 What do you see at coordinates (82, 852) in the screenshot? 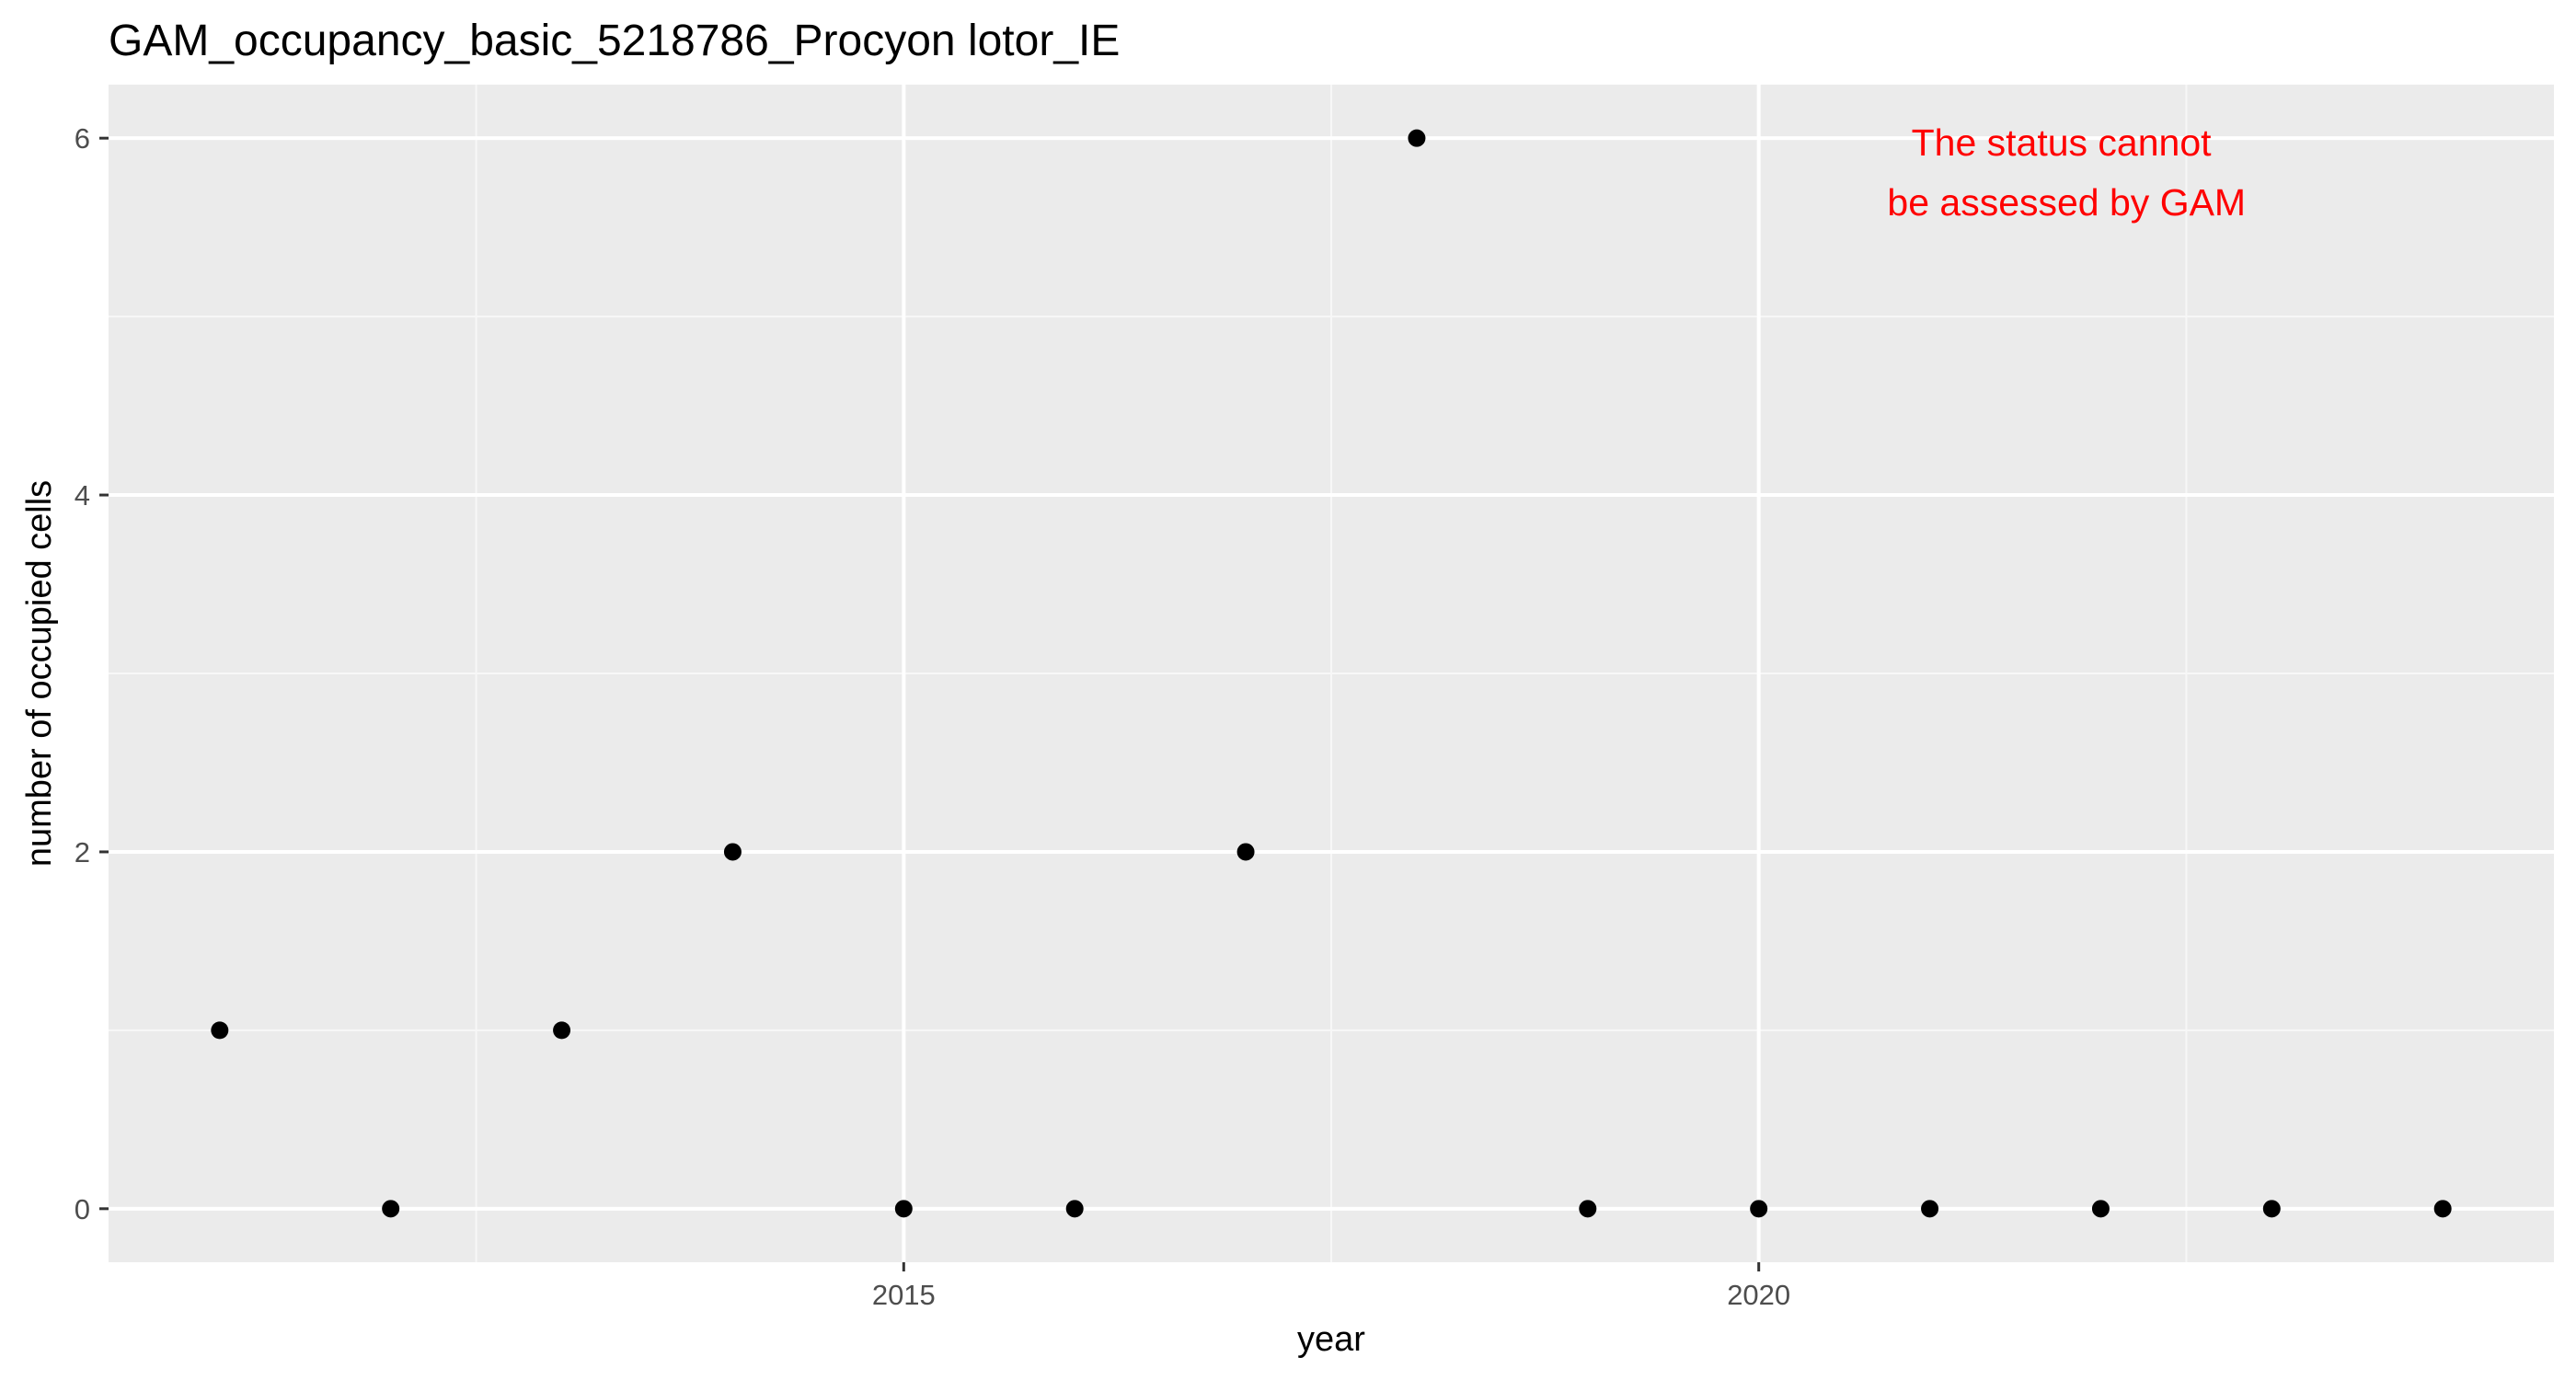
I see `y-tick-label: 2` at bounding box center [82, 852].